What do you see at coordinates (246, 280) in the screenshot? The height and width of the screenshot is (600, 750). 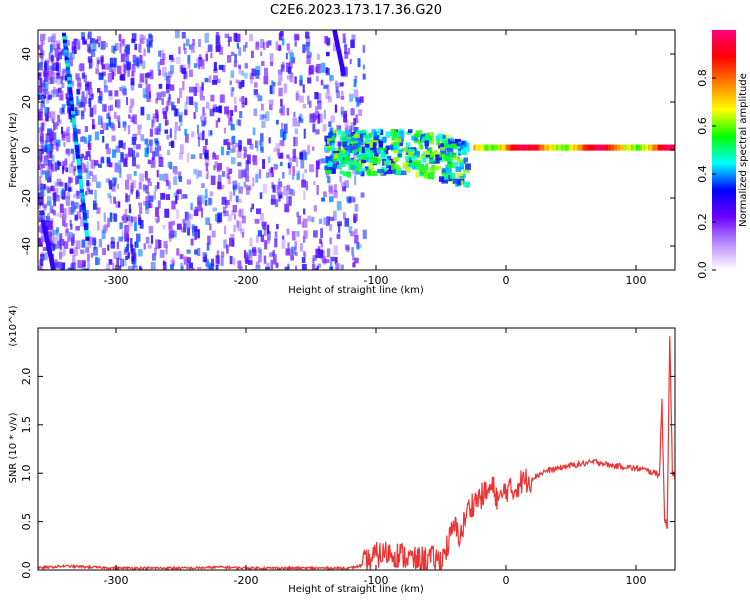 I see `x-tick-label: -200` at bounding box center [246, 280].